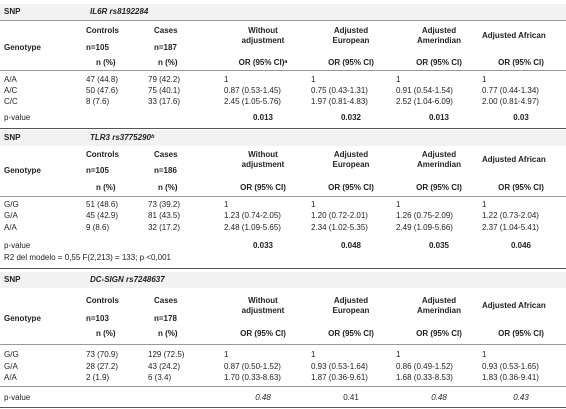  I want to click on or-cell: 0.86 (0.49-1.52), so click(424, 366).